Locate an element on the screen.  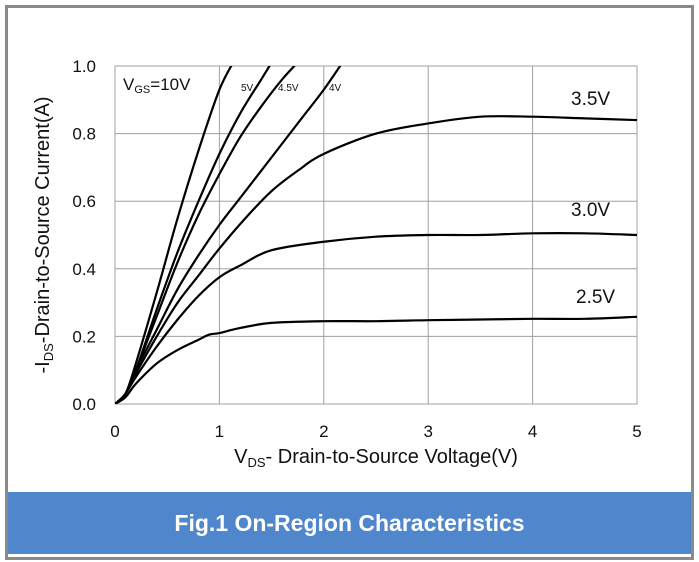
vgs-4-5v-label: 4.5V is located at coordinates (288, 88).